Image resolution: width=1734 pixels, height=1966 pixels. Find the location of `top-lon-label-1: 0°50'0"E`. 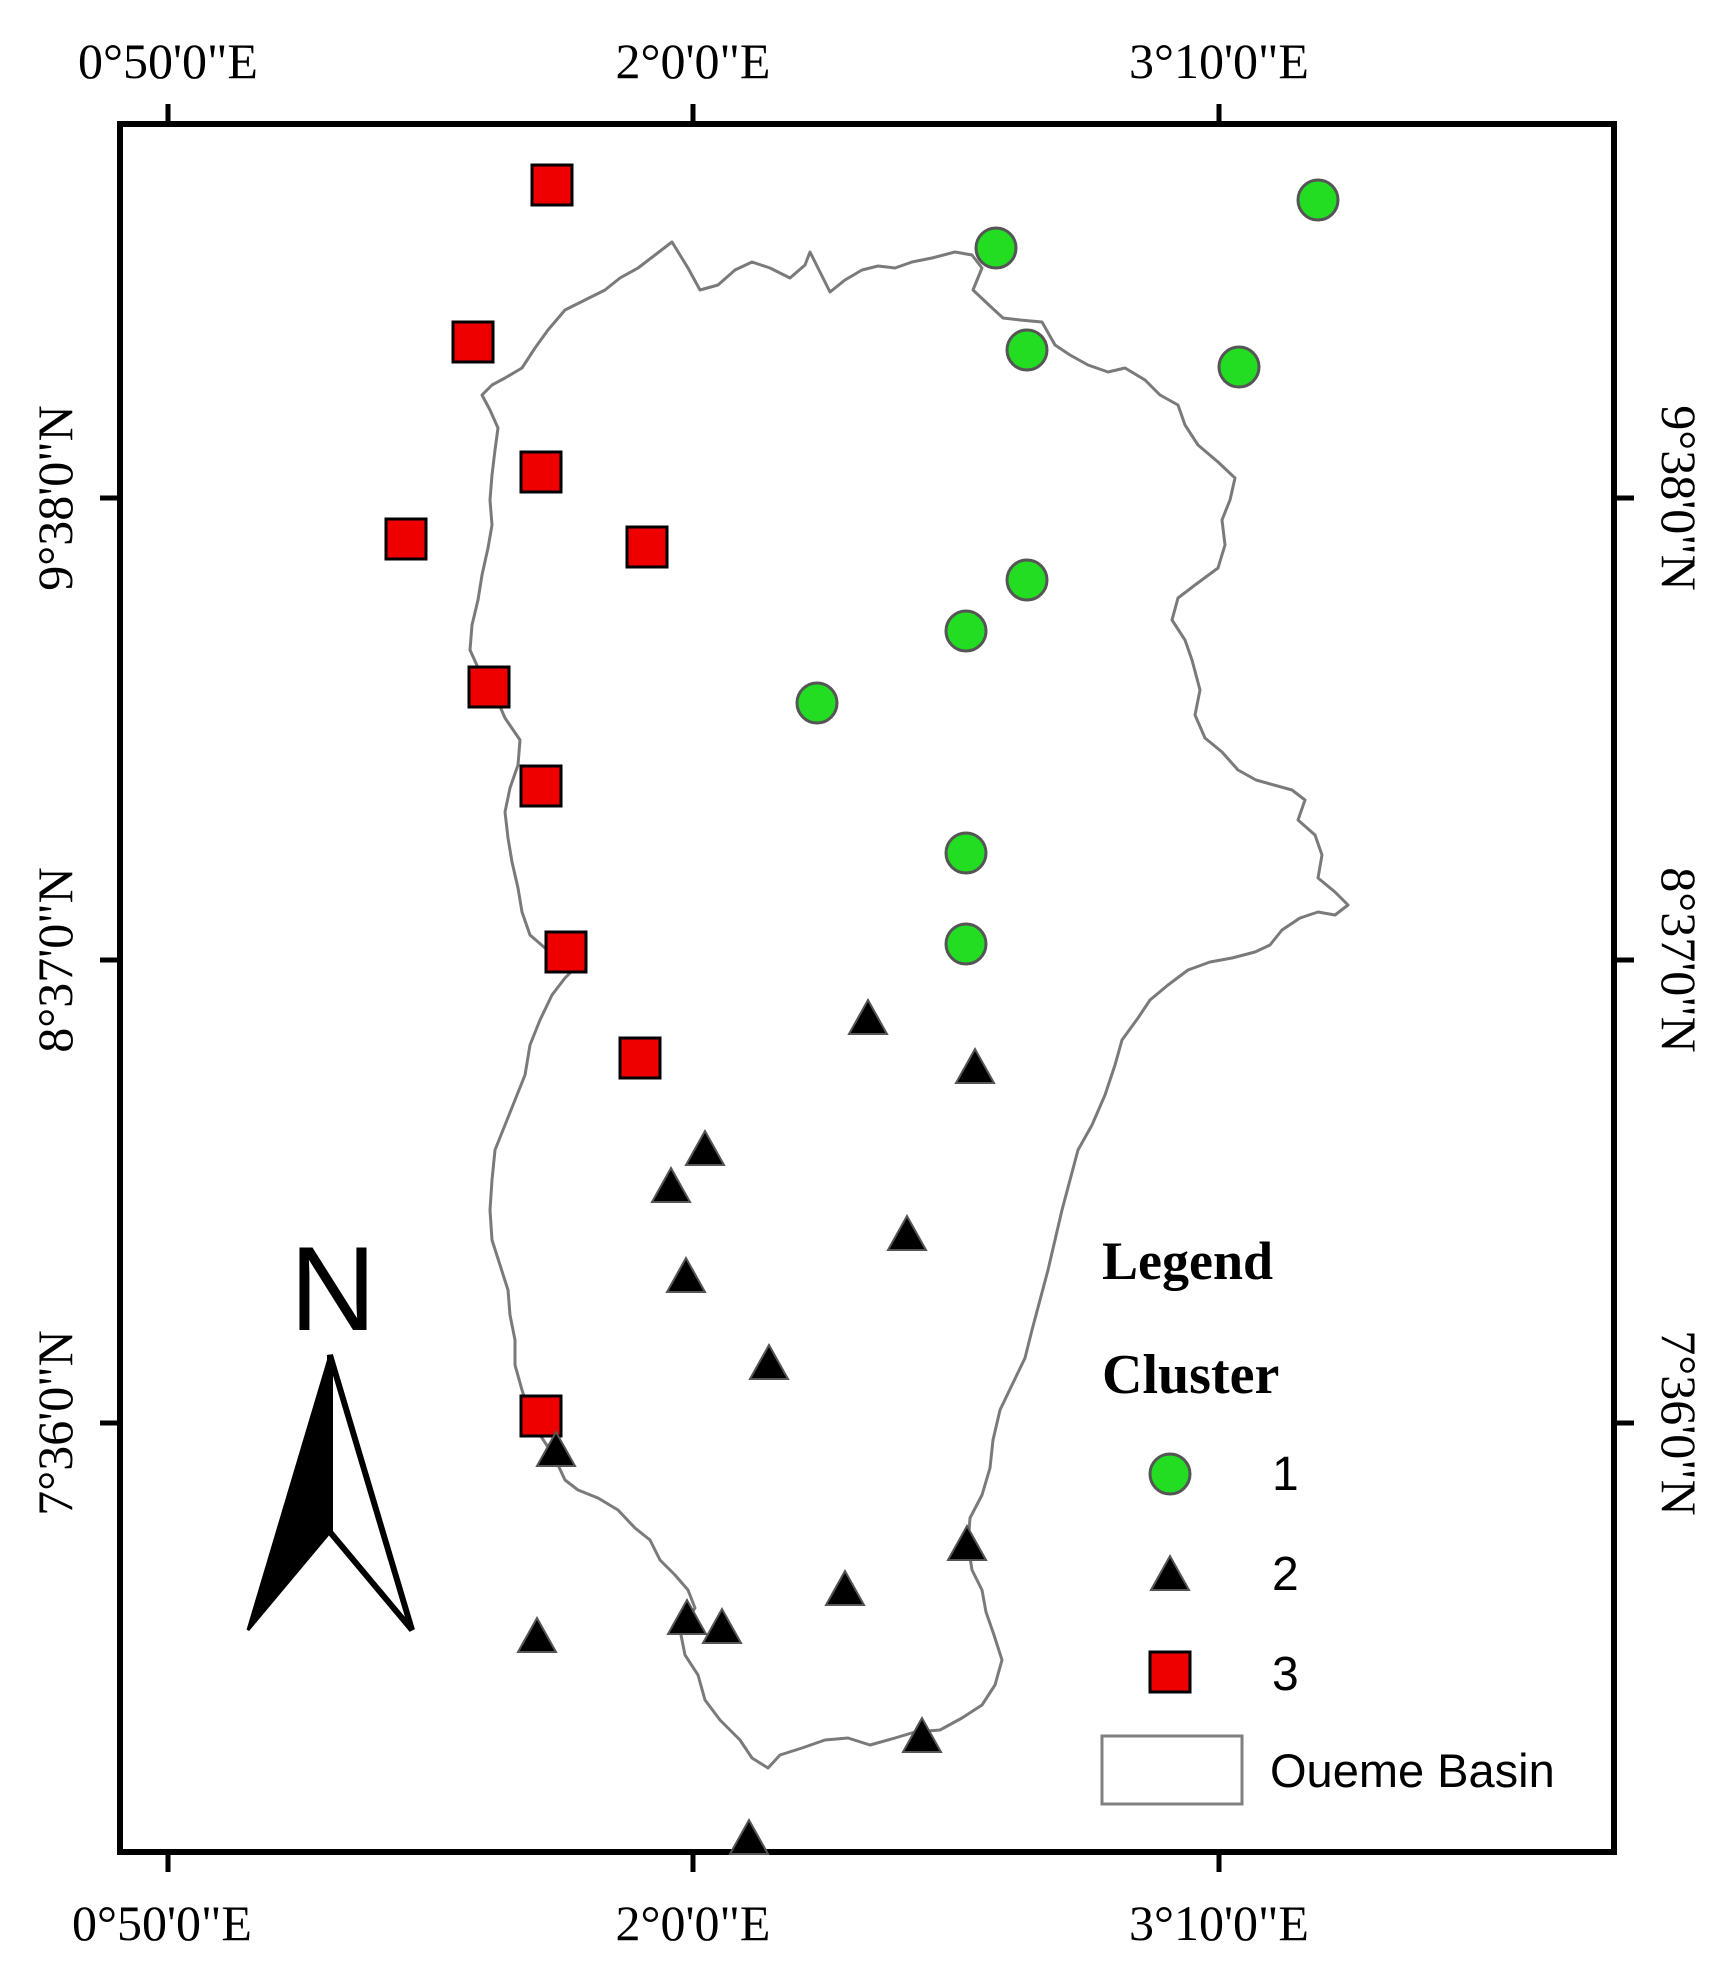

top-lon-label-1: 0°50'0"E is located at coordinates (168, 61).